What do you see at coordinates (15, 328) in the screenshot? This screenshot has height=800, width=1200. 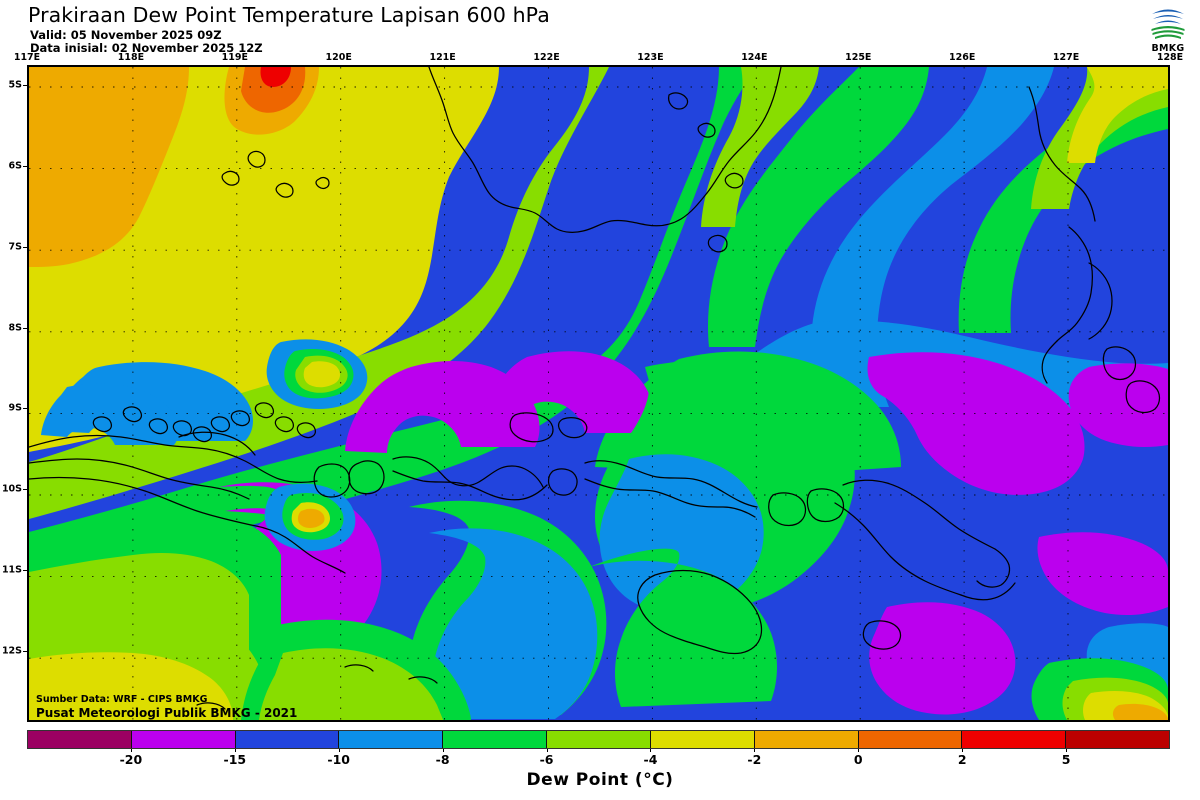 I see `latitude-tick-label: 8S` at bounding box center [15, 328].